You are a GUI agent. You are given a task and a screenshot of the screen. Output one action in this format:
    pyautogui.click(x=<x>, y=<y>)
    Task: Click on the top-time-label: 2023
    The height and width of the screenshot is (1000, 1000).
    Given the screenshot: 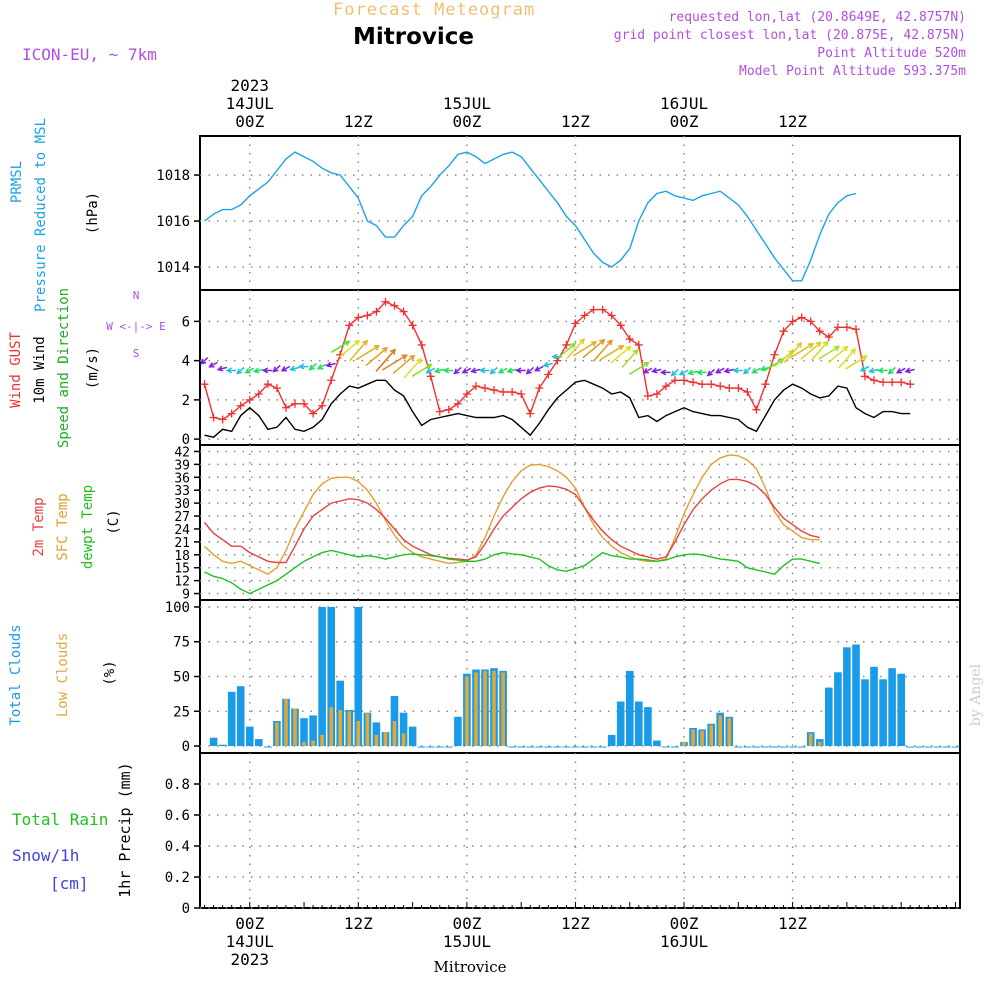 What is the action you would take?
    pyautogui.click(x=249, y=85)
    